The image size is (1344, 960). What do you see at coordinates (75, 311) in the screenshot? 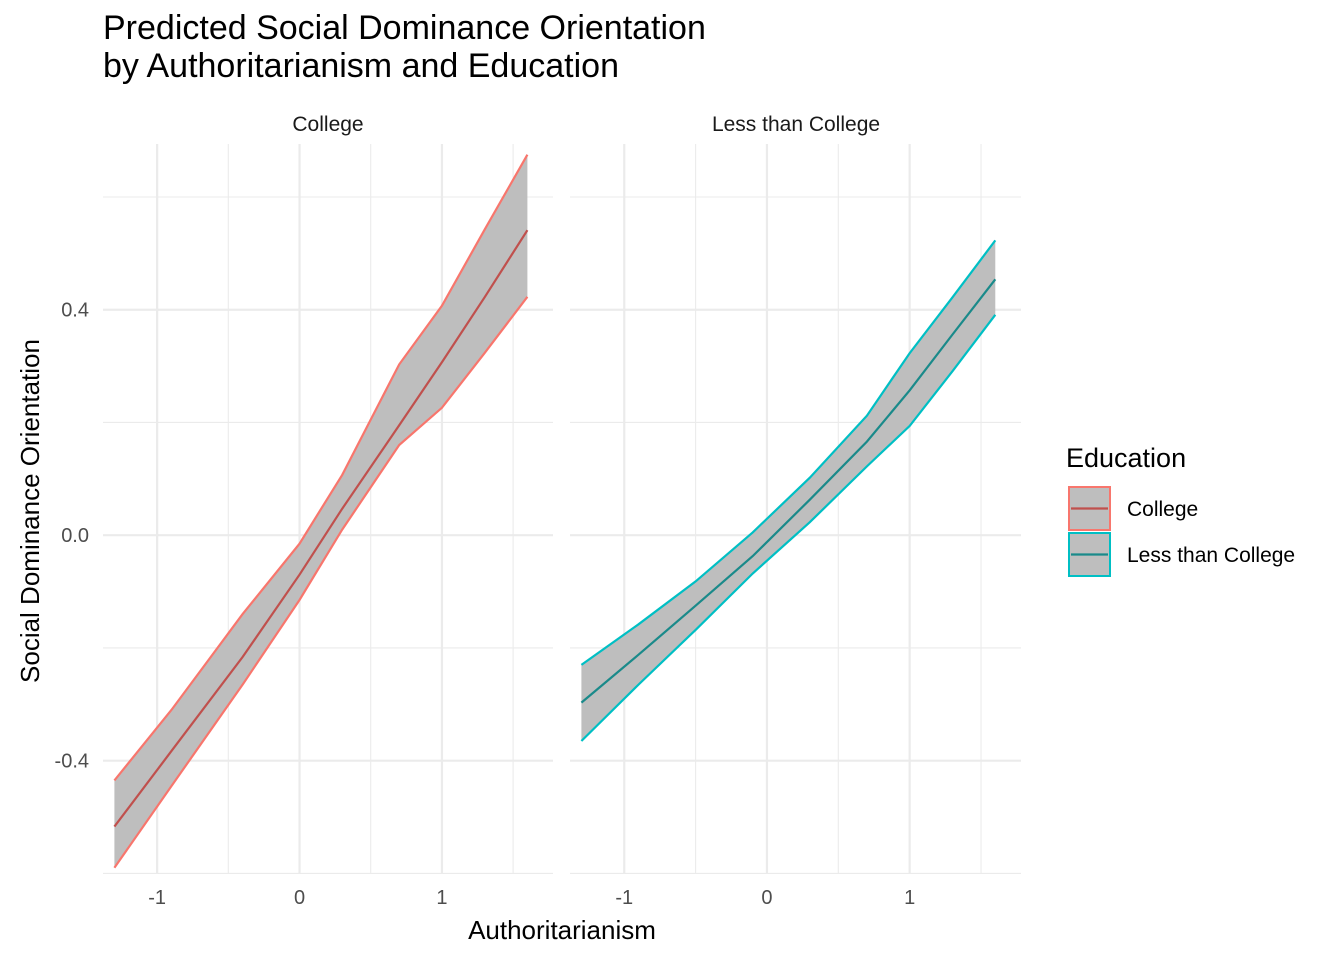
I see `y-tick-label: 0.4` at bounding box center [75, 311].